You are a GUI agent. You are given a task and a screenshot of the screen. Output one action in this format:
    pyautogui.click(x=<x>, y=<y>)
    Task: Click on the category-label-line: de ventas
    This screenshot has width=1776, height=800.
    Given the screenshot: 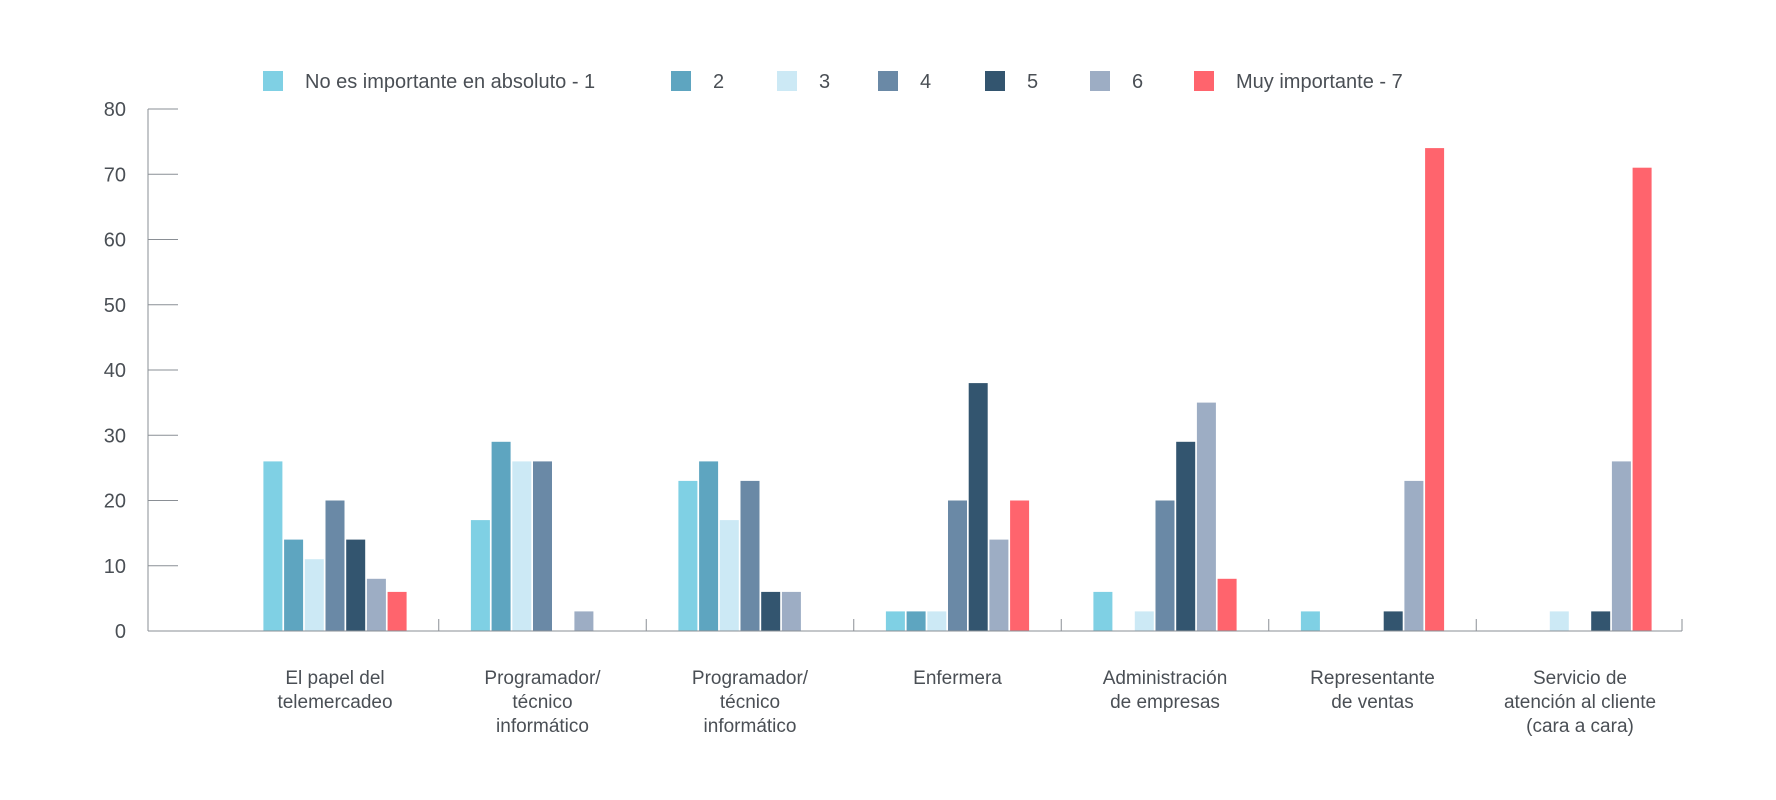 What is the action you would take?
    pyautogui.click(x=1372, y=702)
    